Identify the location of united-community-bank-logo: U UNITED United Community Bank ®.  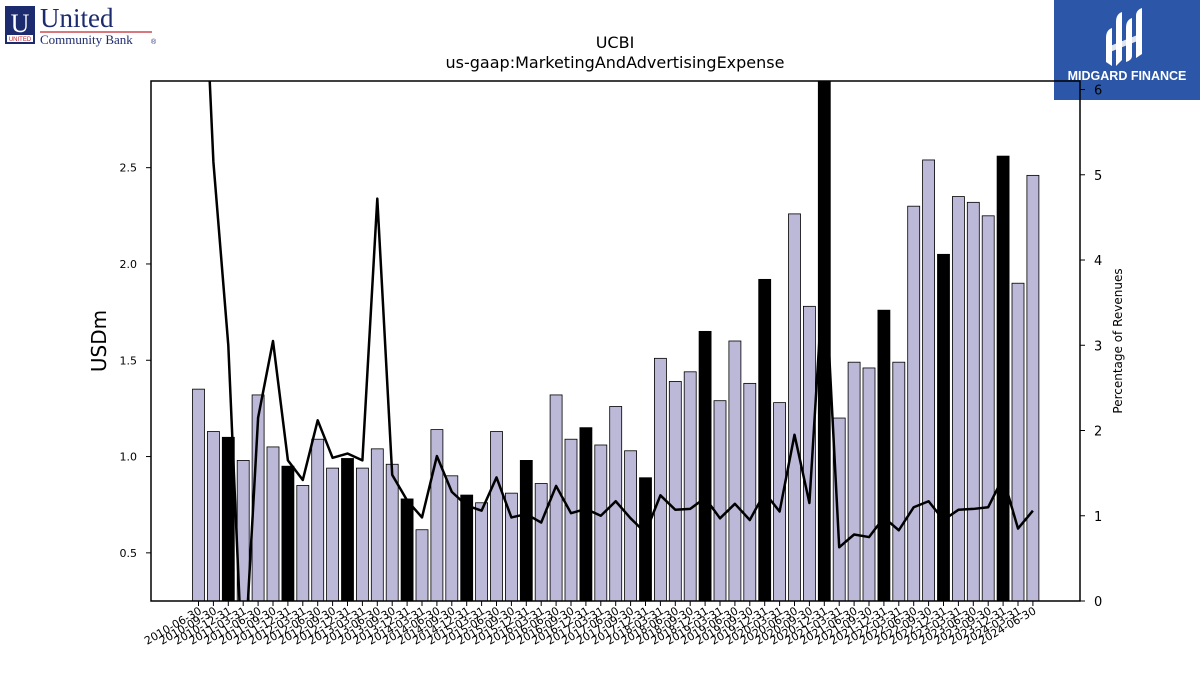
(84, 25).